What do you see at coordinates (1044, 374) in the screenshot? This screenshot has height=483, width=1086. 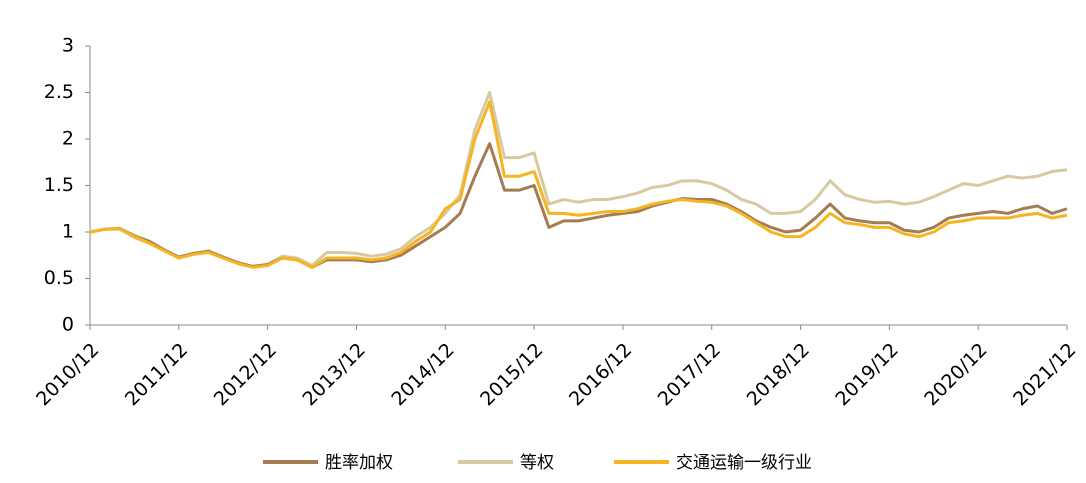 I see `x-tick-label: 2021/12` at bounding box center [1044, 374].